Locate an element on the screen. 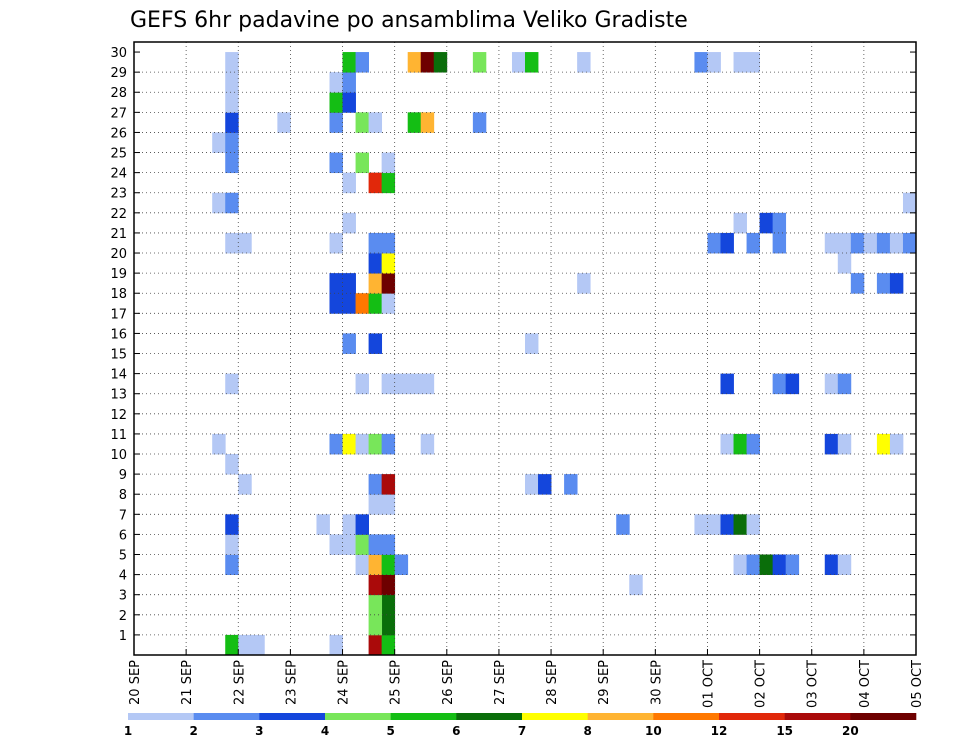  x-tick-label: 02 OCT is located at coordinates (761, 684).